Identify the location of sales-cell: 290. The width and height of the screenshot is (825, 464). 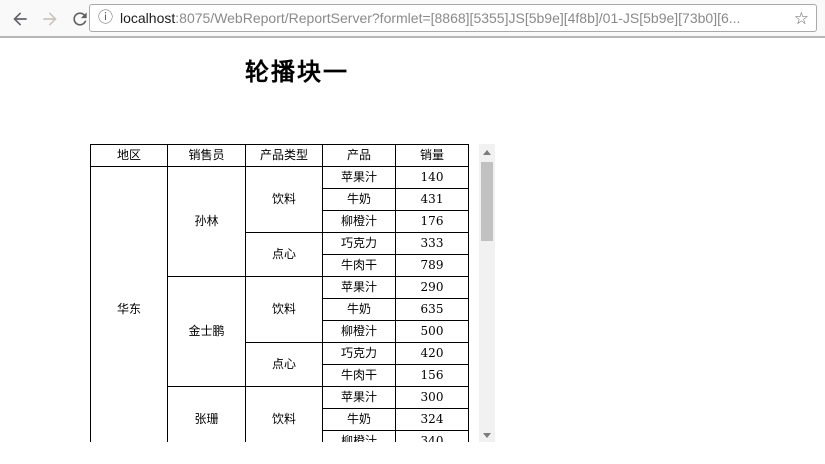
(432, 287).